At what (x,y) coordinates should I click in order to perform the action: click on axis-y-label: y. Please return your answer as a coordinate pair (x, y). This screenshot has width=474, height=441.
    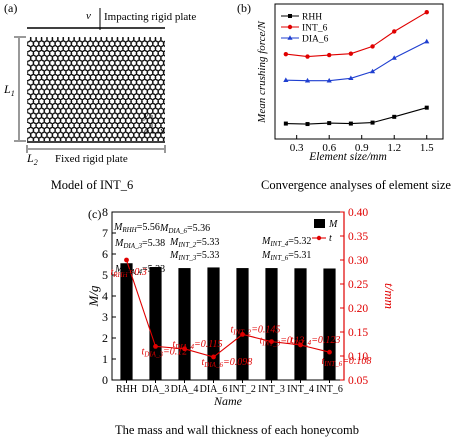
    Looking at the image, I should click on (146, 115).